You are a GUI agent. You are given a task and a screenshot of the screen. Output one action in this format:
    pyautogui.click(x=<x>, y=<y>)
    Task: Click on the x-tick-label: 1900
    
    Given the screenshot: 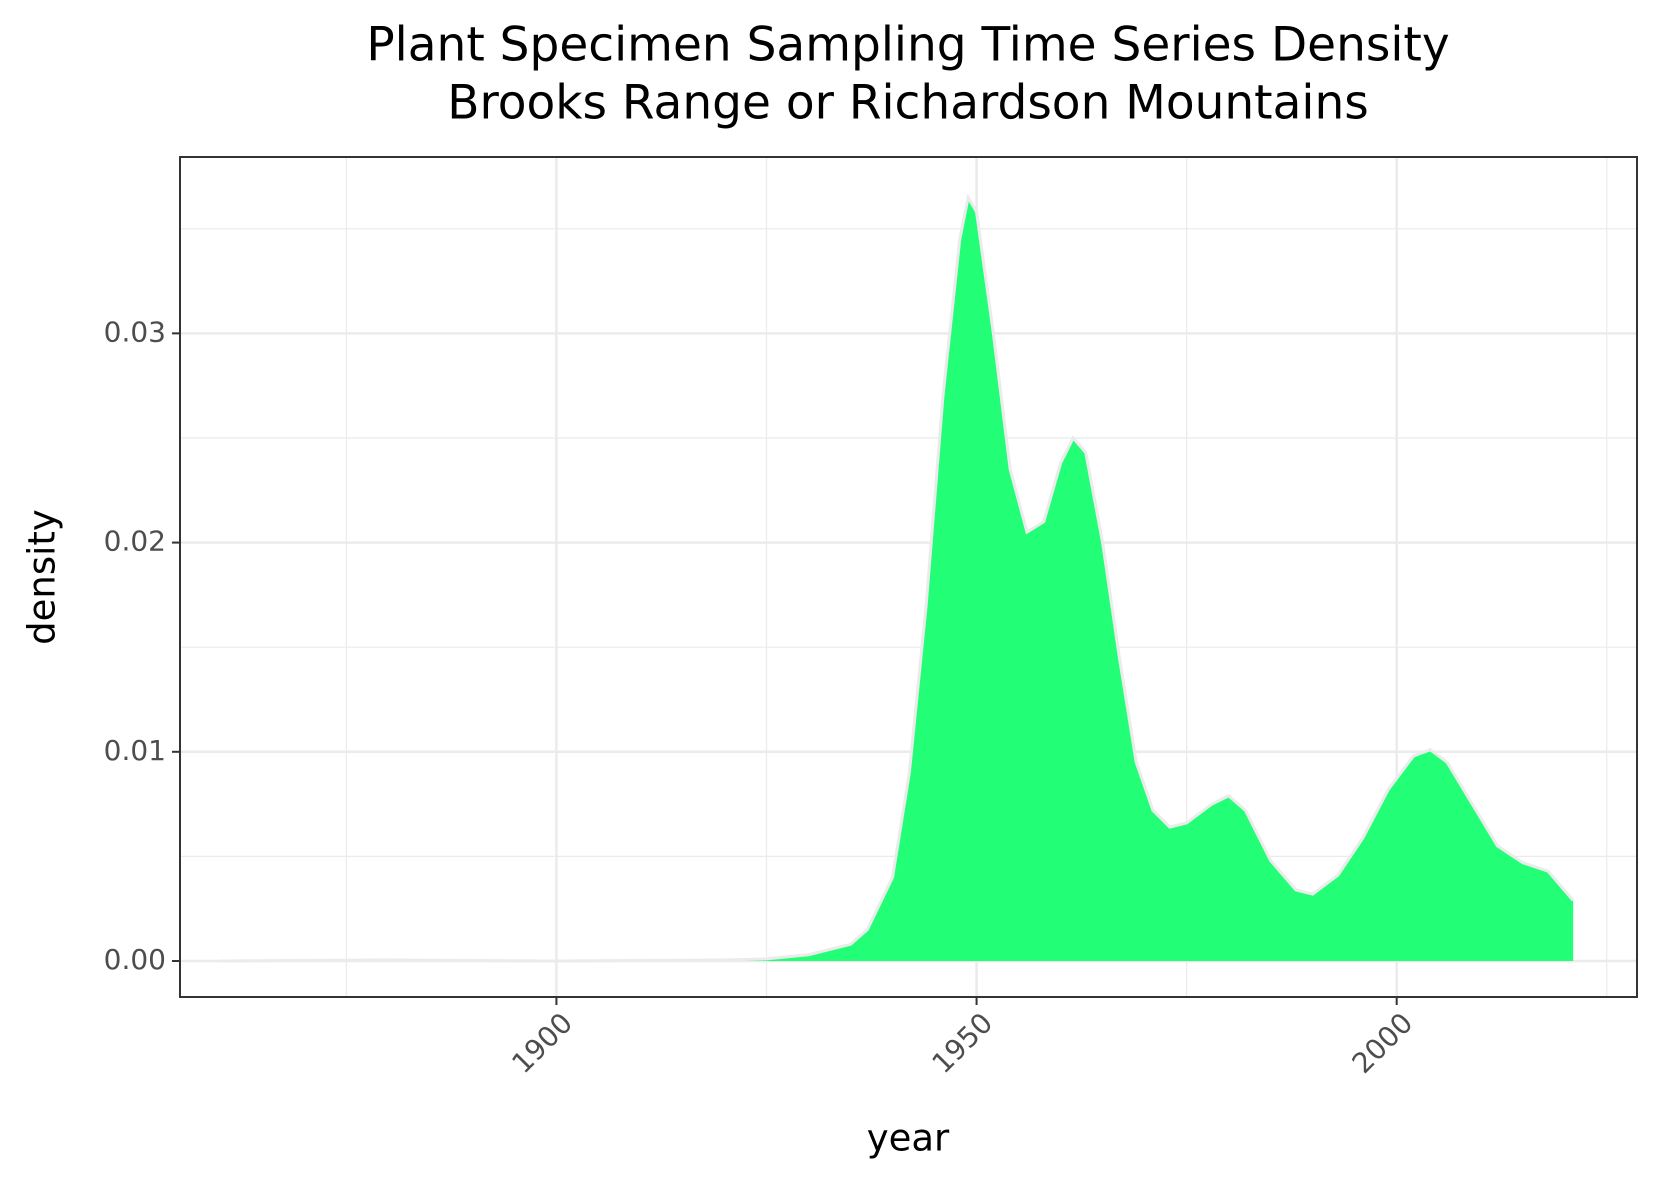 What is the action you would take?
    pyautogui.click(x=542, y=1043)
    